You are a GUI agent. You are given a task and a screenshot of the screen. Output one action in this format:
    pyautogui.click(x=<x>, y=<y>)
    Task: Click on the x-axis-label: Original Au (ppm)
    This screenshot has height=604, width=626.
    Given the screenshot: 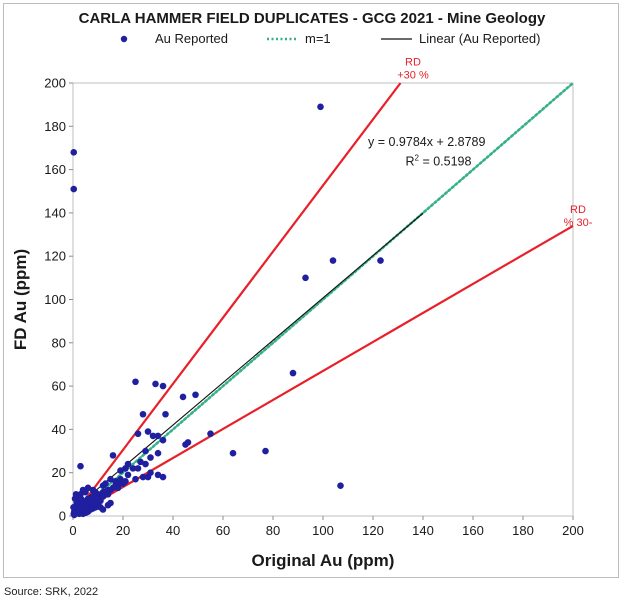 What is the action you would take?
    pyautogui.click(x=323, y=560)
    